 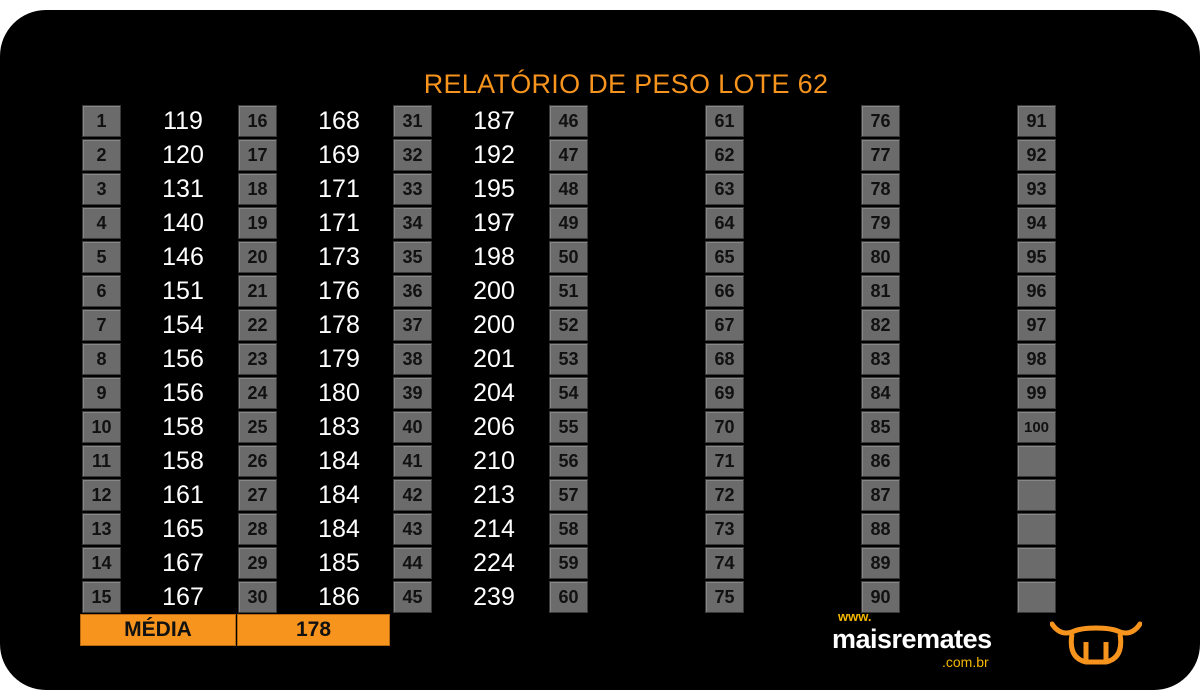 I want to click on animal-number-cell: 48, so click(x=568, y=189).